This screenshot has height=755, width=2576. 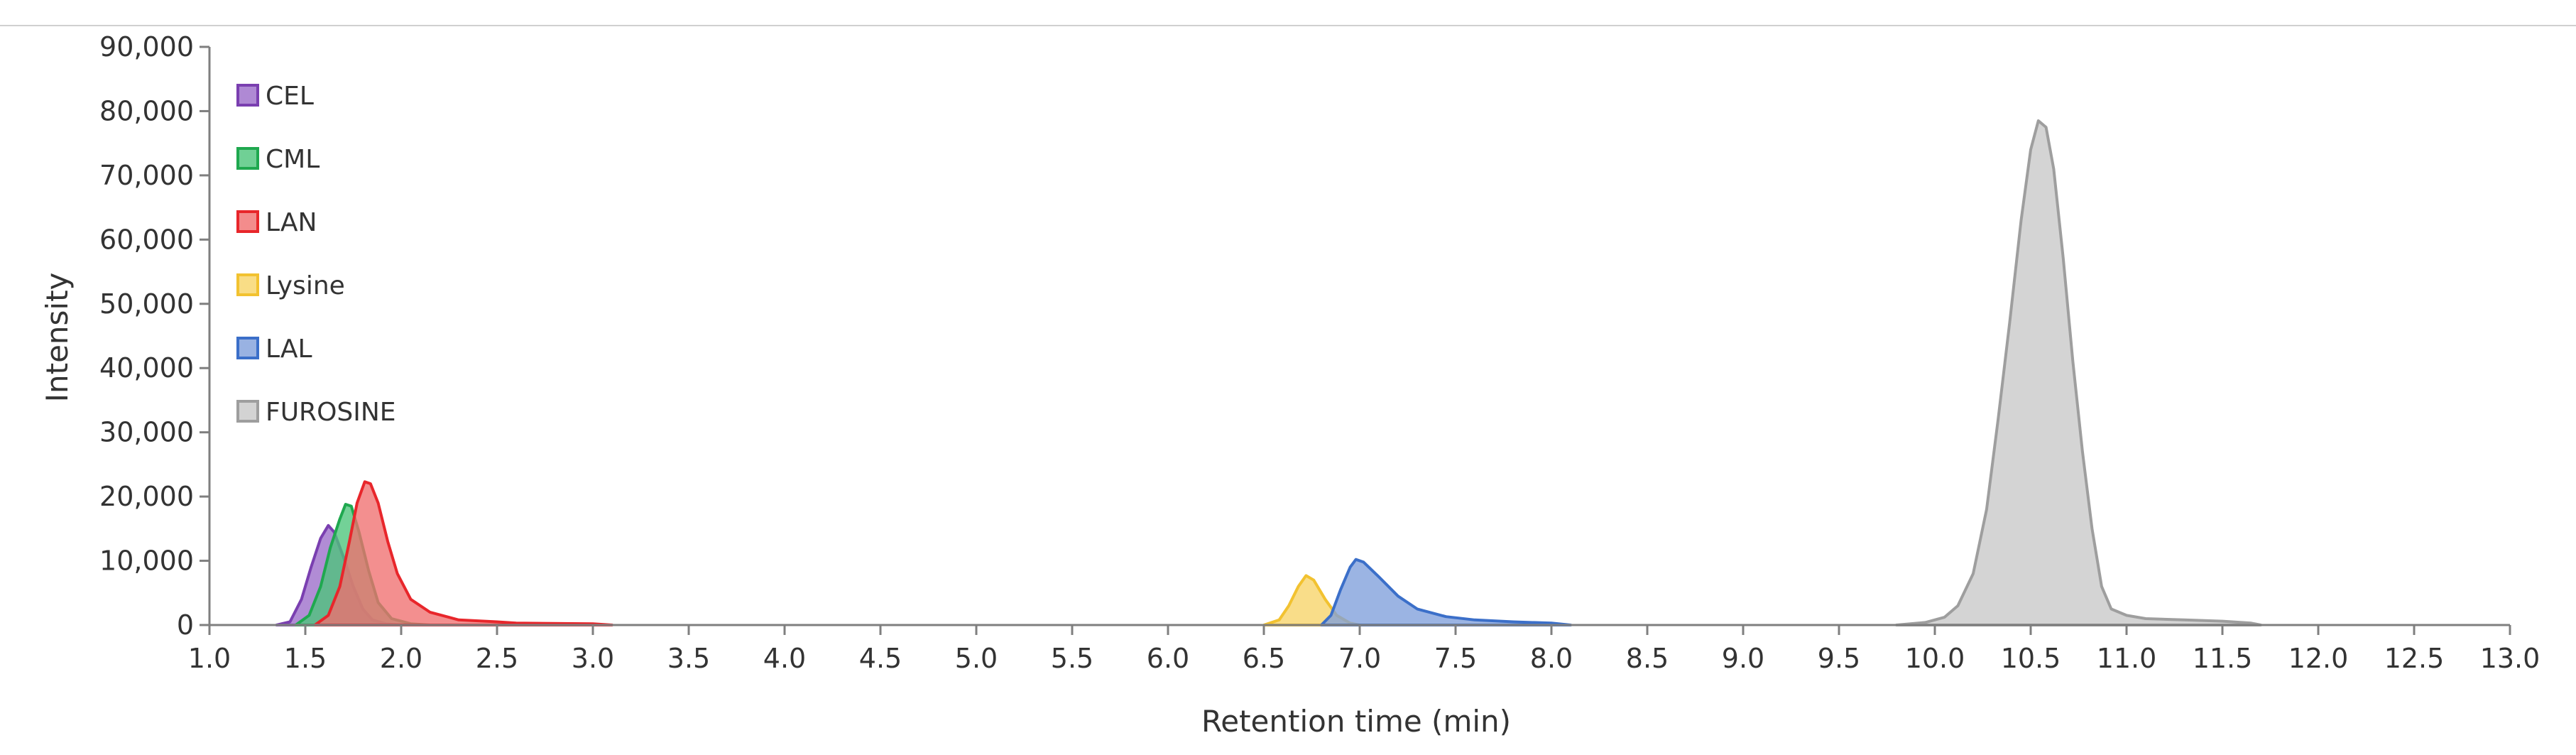 I want to click on x-tick-label: 10.5, so click(x=2031, y=658).